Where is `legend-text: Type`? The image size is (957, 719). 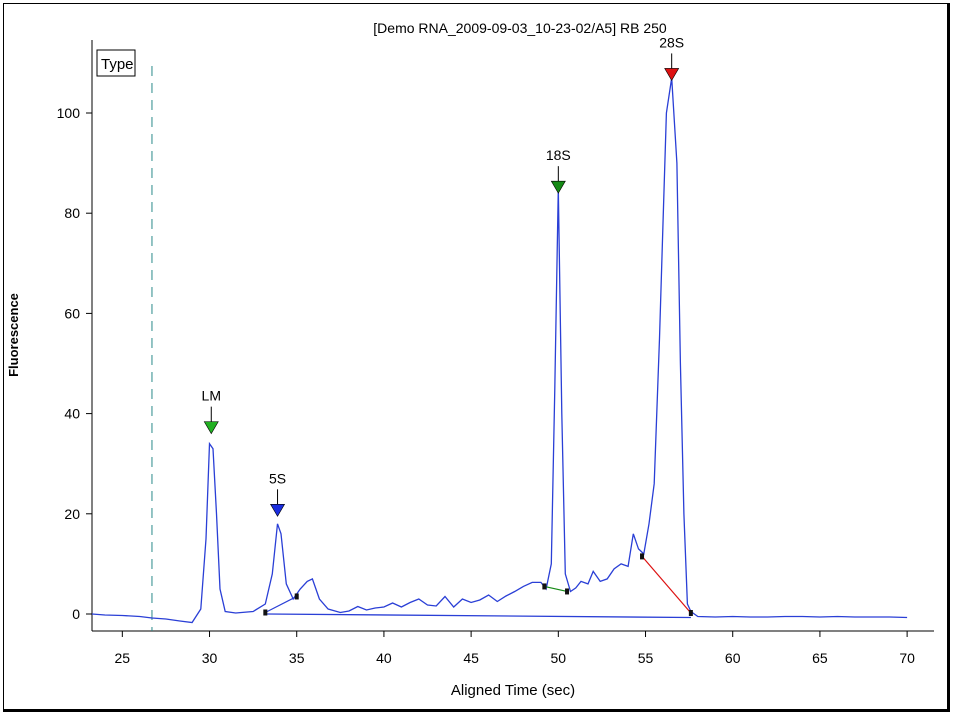
legend-text: Type is located at coordinates (117, 64).